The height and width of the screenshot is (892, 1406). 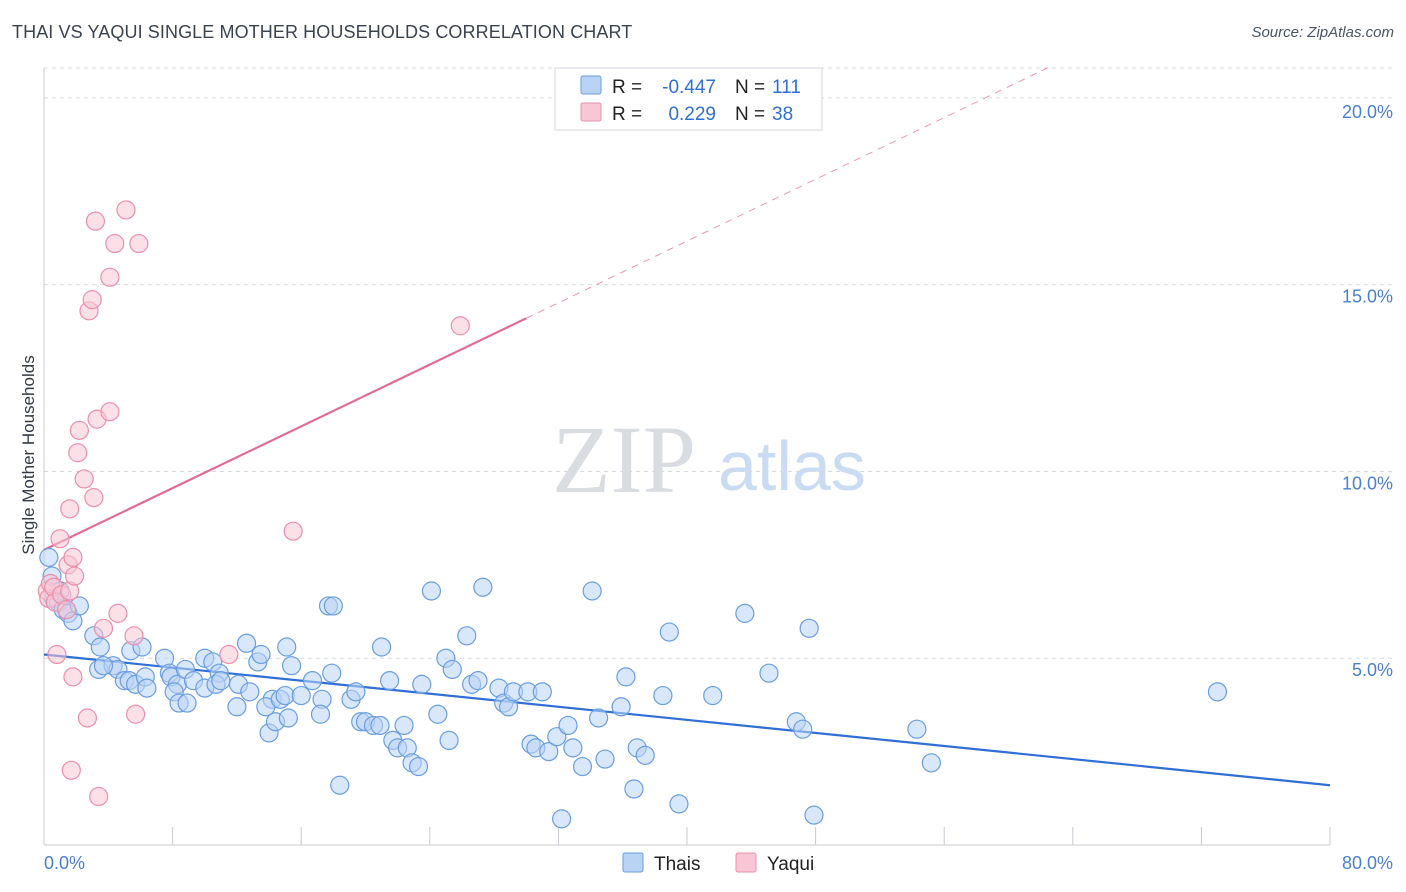 What do you see at coordinates (782, 114) in the screenshot?
I see `legend-n-value-yaqui: 38` at bounding box center [782, 114].